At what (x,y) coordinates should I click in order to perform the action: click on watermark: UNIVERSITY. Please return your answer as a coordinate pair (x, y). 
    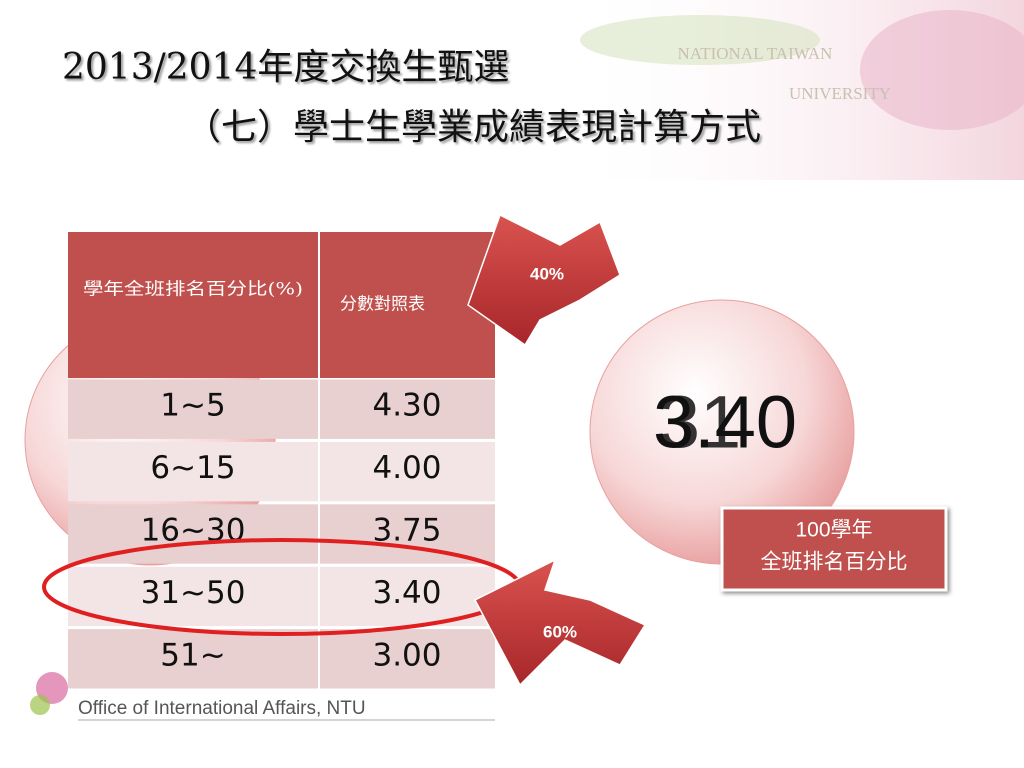
    Looking at the image, I should click on (840, 93).